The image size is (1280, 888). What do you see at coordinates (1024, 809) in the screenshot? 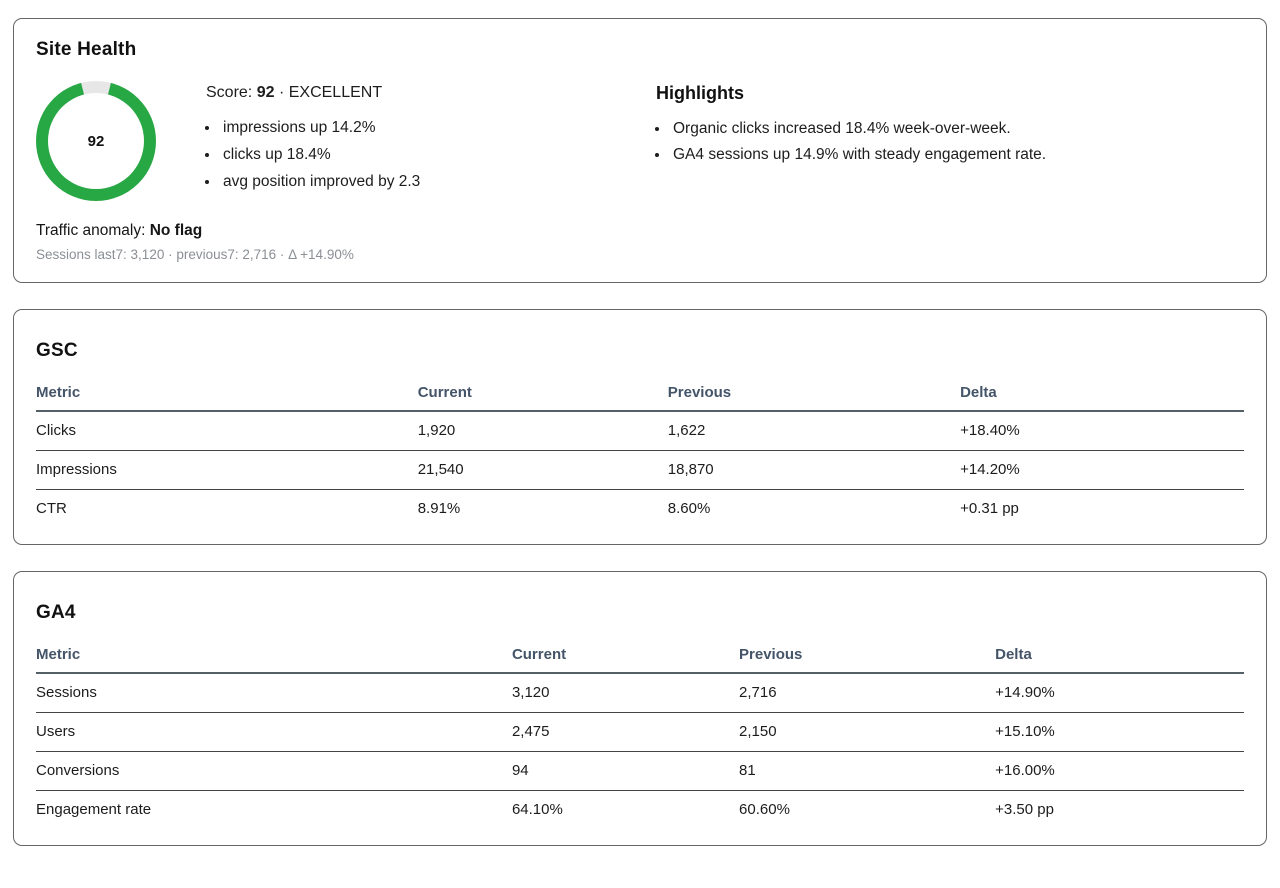
I see `cell-delta: +3.50 pp` at bounding box center [1024, 809].